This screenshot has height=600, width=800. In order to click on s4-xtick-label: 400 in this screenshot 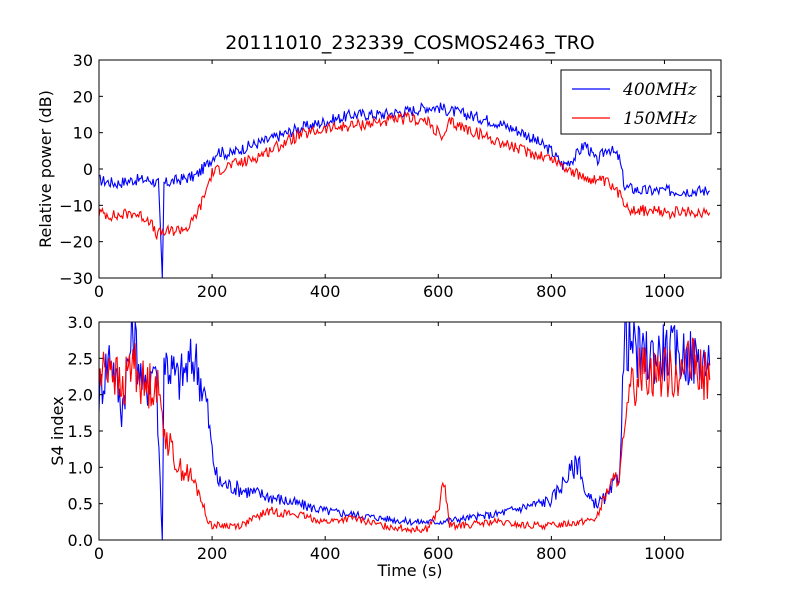, I will do `click(325, 553)`.